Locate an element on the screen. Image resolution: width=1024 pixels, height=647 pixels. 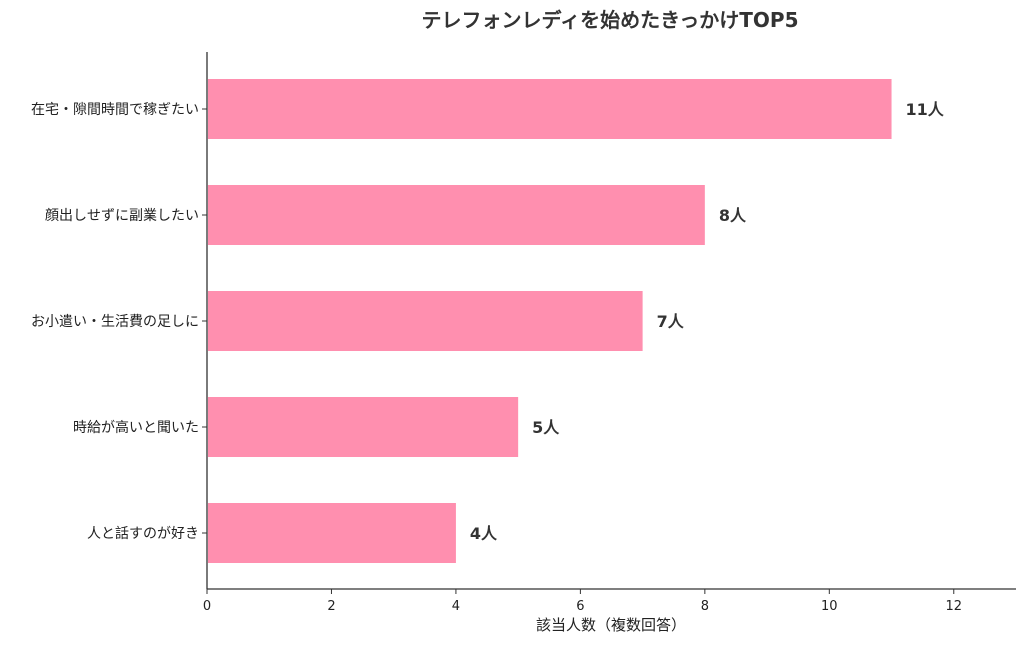
category-label-3: 時給が高いと聞いた is located at coordinates (136, 427).